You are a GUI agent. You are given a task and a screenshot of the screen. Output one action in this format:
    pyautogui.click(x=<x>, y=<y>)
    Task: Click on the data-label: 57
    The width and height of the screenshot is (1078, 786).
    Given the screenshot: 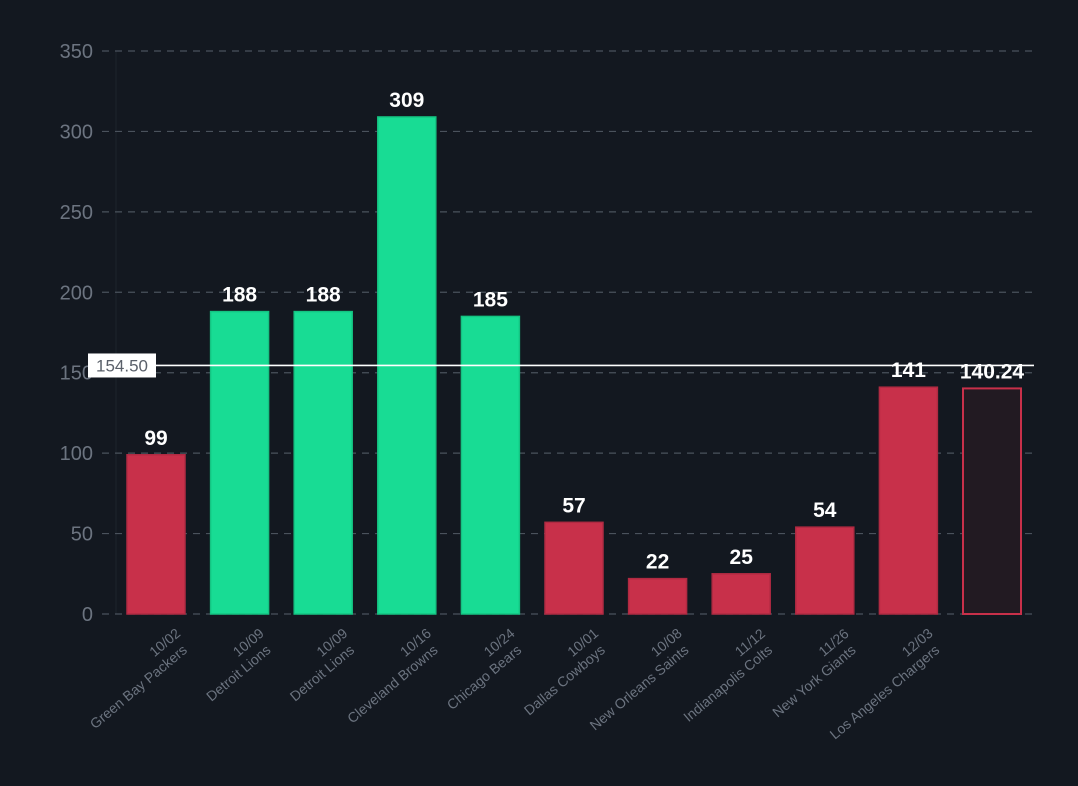 What is the action you would take?
    pyautogui.click(x=573, y=505)
    